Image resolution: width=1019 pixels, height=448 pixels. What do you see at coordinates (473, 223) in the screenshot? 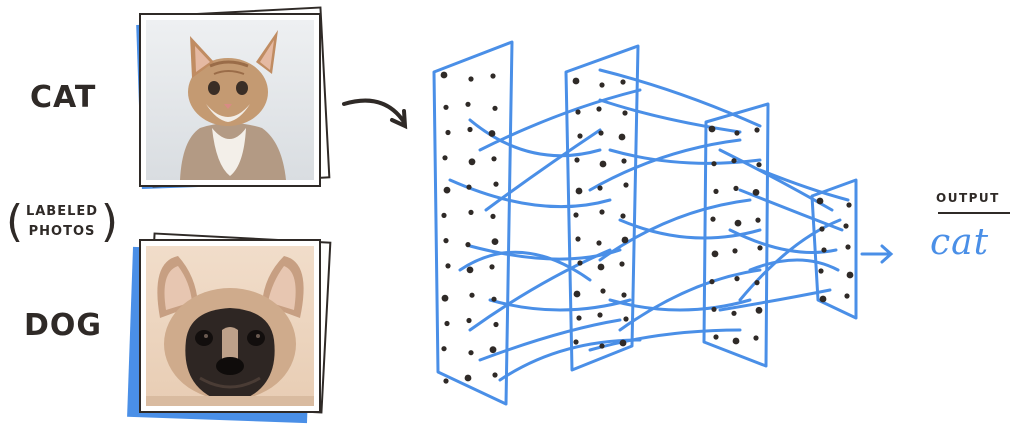
I see `layer-1-panel` at bounding box center [473, 223].